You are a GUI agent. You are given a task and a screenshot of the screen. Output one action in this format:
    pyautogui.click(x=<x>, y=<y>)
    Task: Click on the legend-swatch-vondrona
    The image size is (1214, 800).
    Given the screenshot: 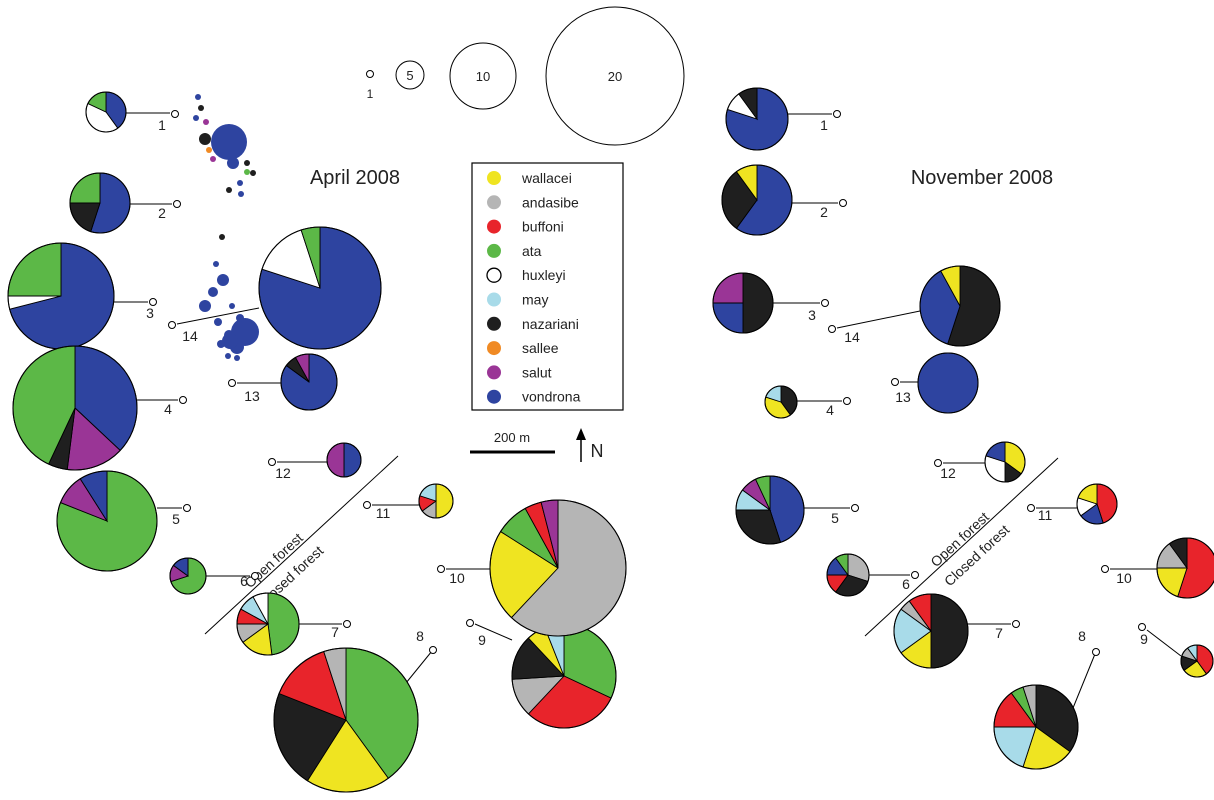 What is the action you would take?
    pyautogui.click(x=494, y=396)
    